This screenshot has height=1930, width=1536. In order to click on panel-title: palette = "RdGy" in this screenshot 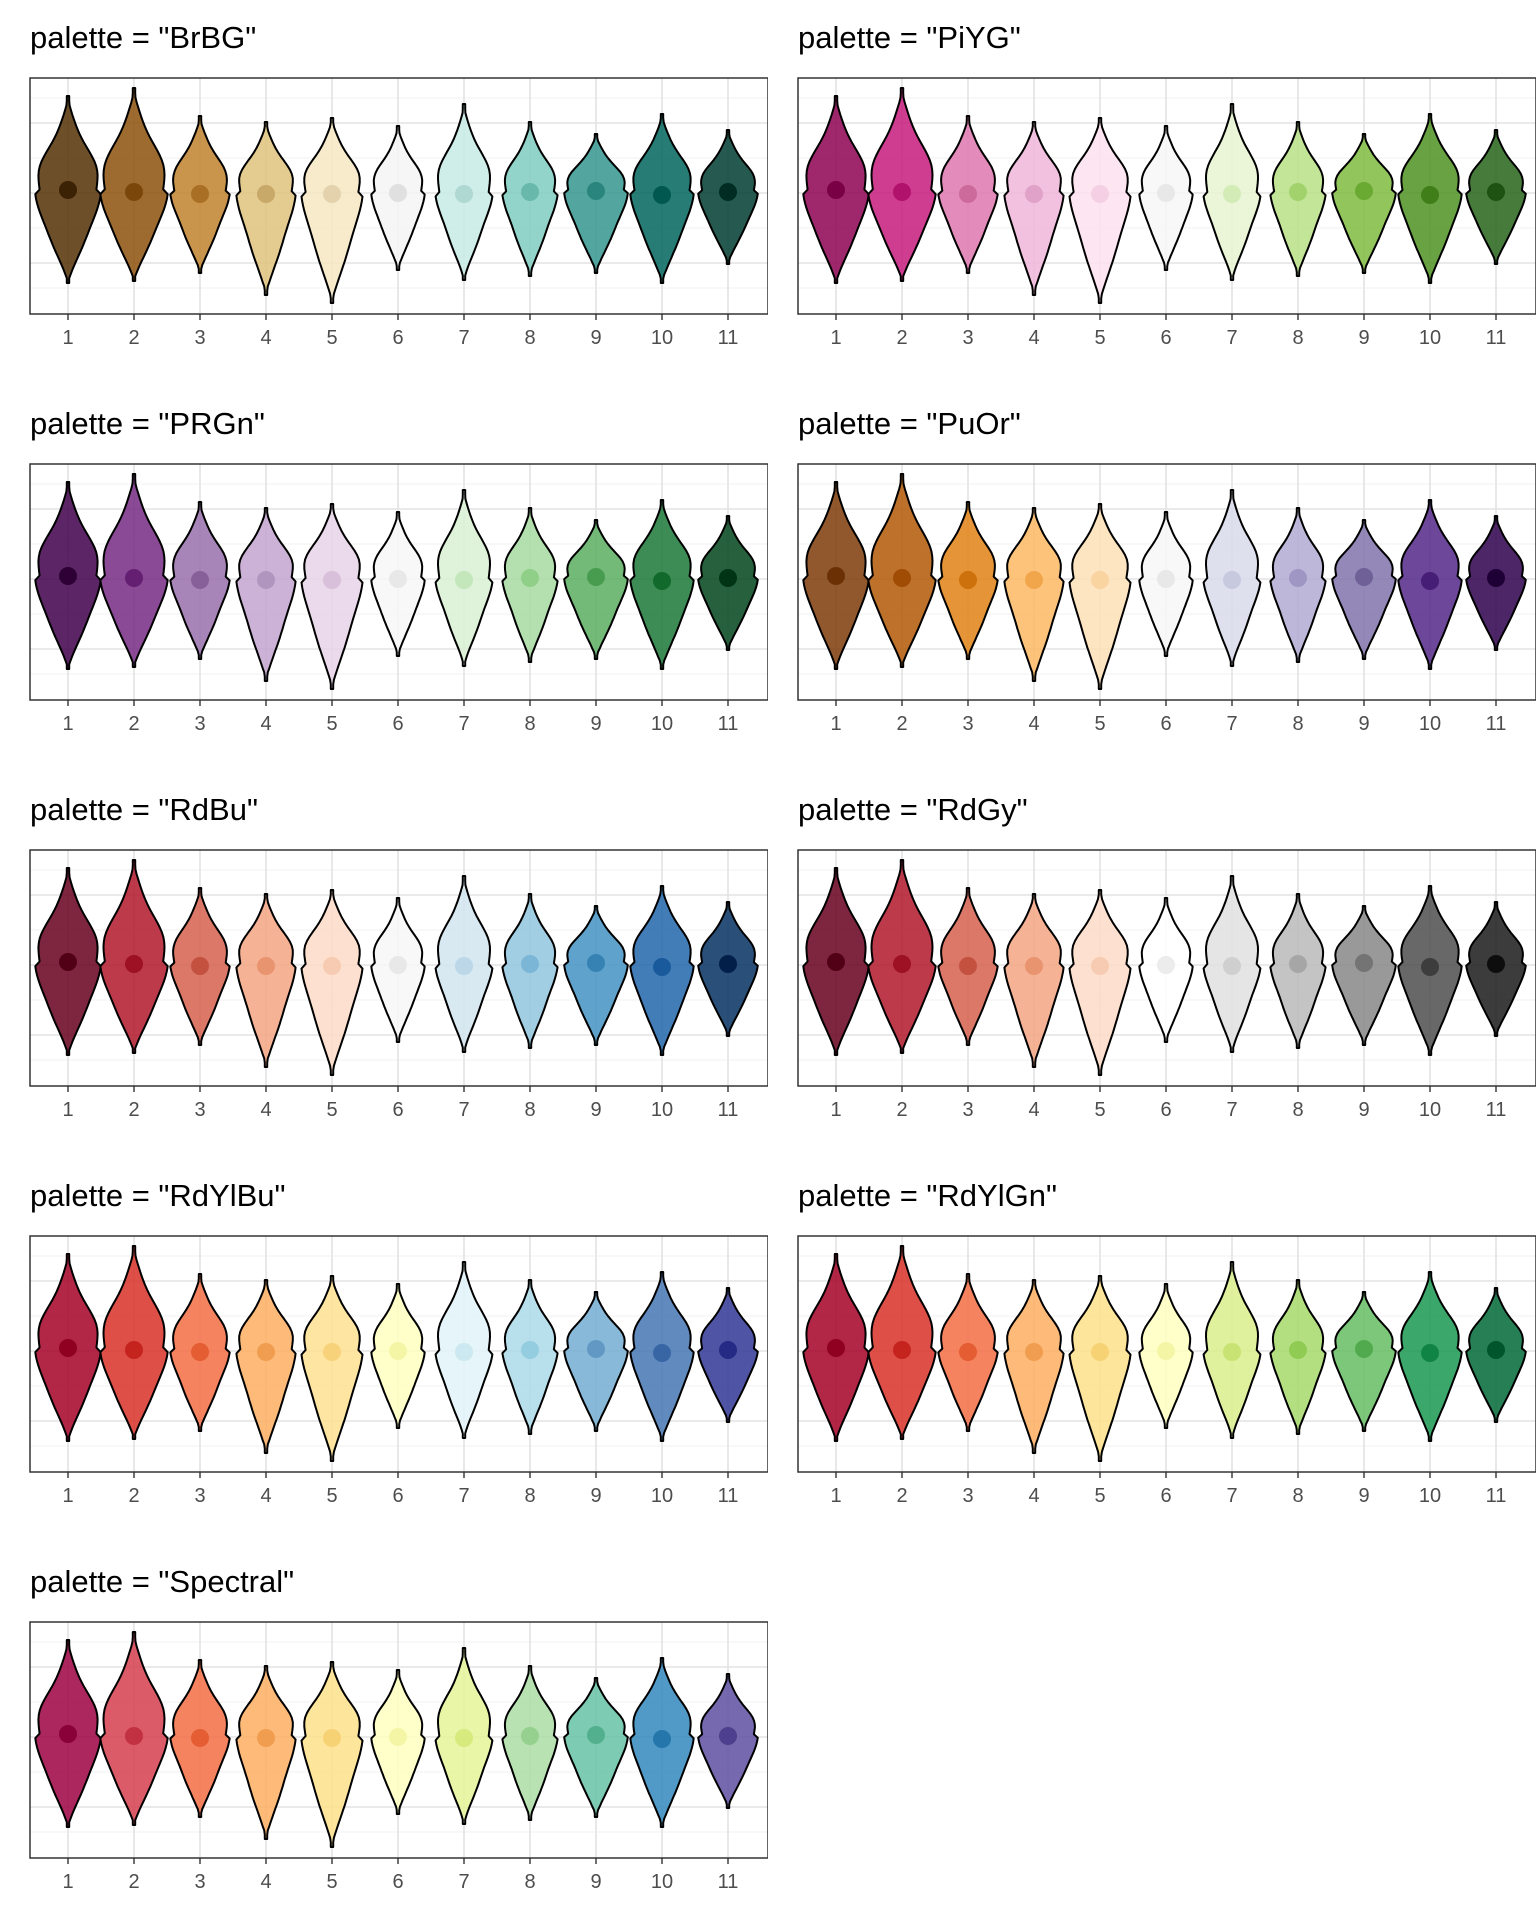, I will do `click(913, 809)`.